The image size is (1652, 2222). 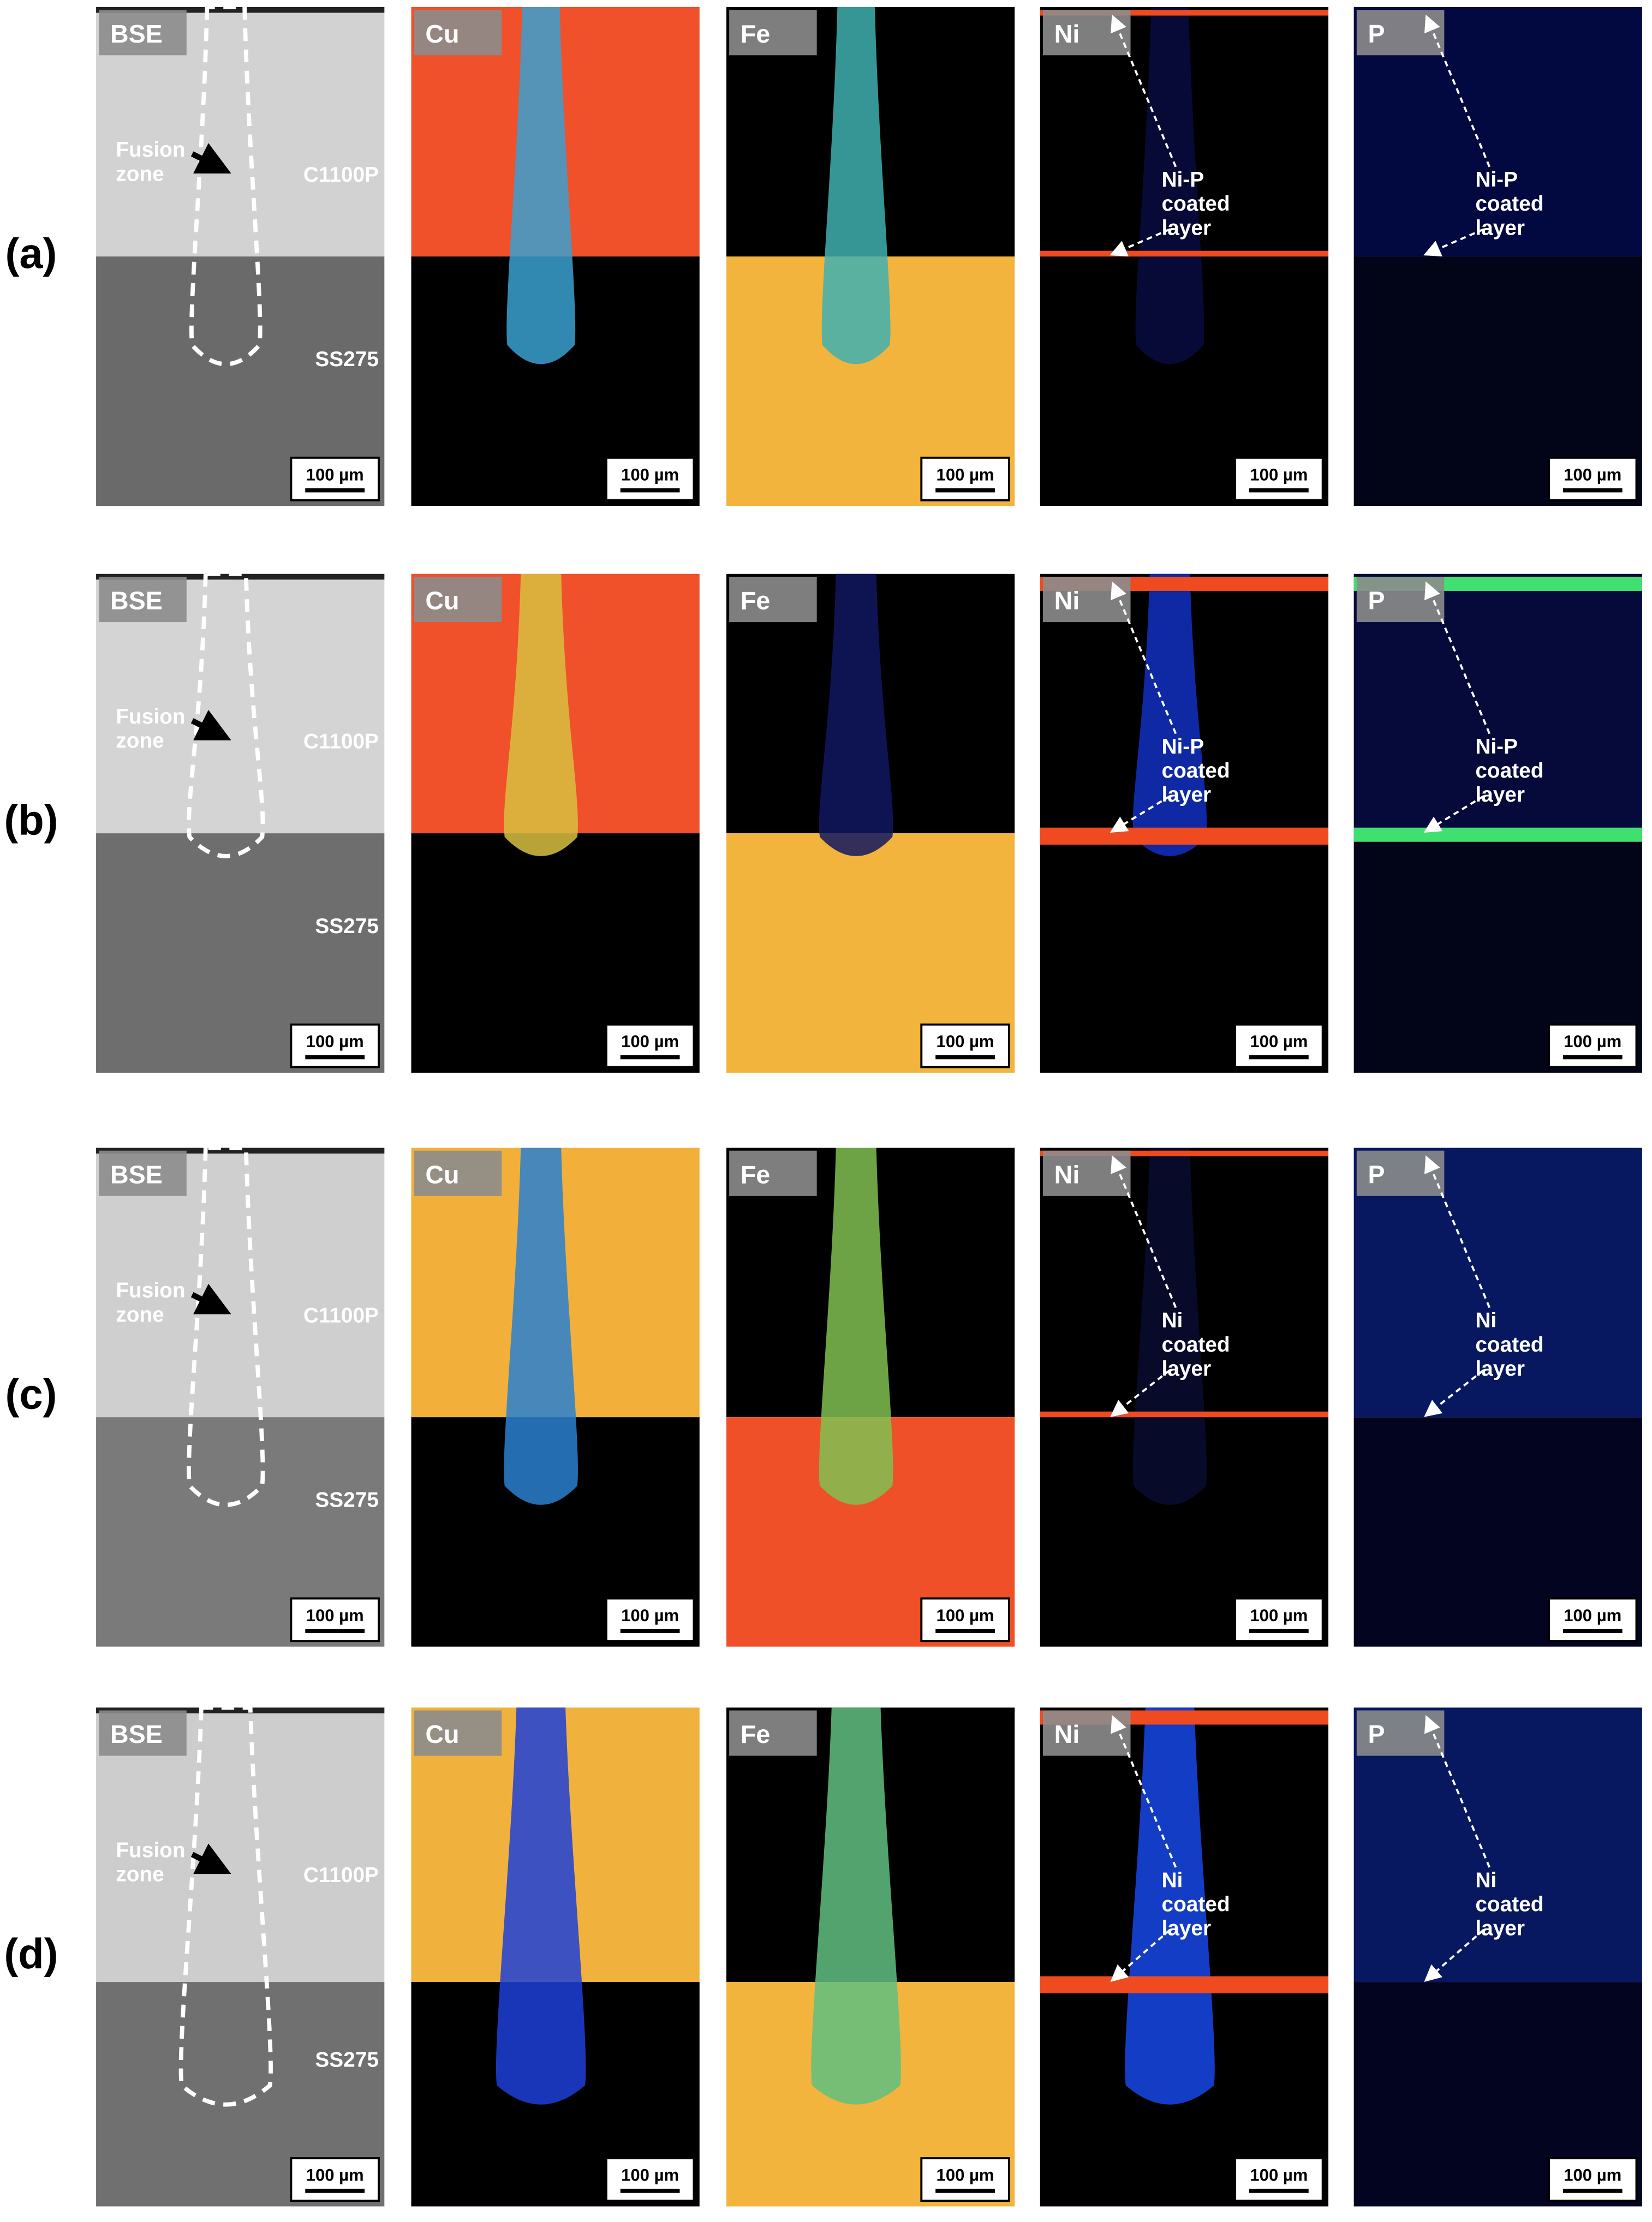 What do you see at coordinates (225, 1906) in the screenshot?
I see `fusion-zone-outline` at bounding box center [225, 1906].